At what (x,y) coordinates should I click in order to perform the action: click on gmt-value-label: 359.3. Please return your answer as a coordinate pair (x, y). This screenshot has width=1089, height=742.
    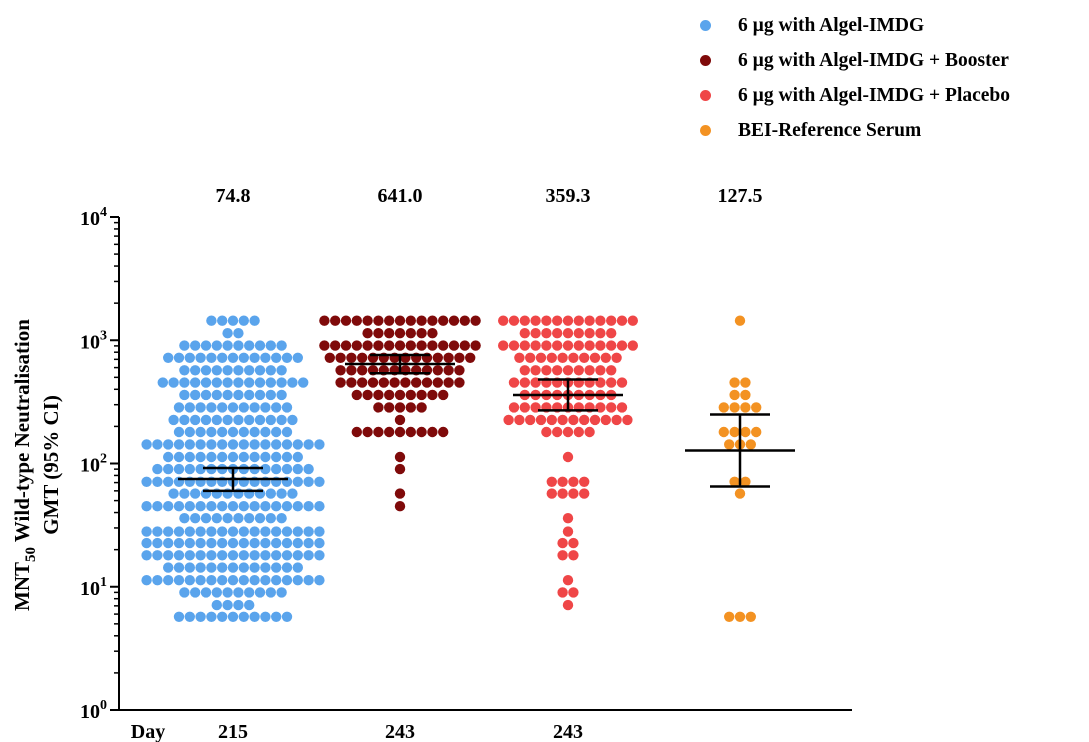
    Looking at the image, I should click on (568, 196).